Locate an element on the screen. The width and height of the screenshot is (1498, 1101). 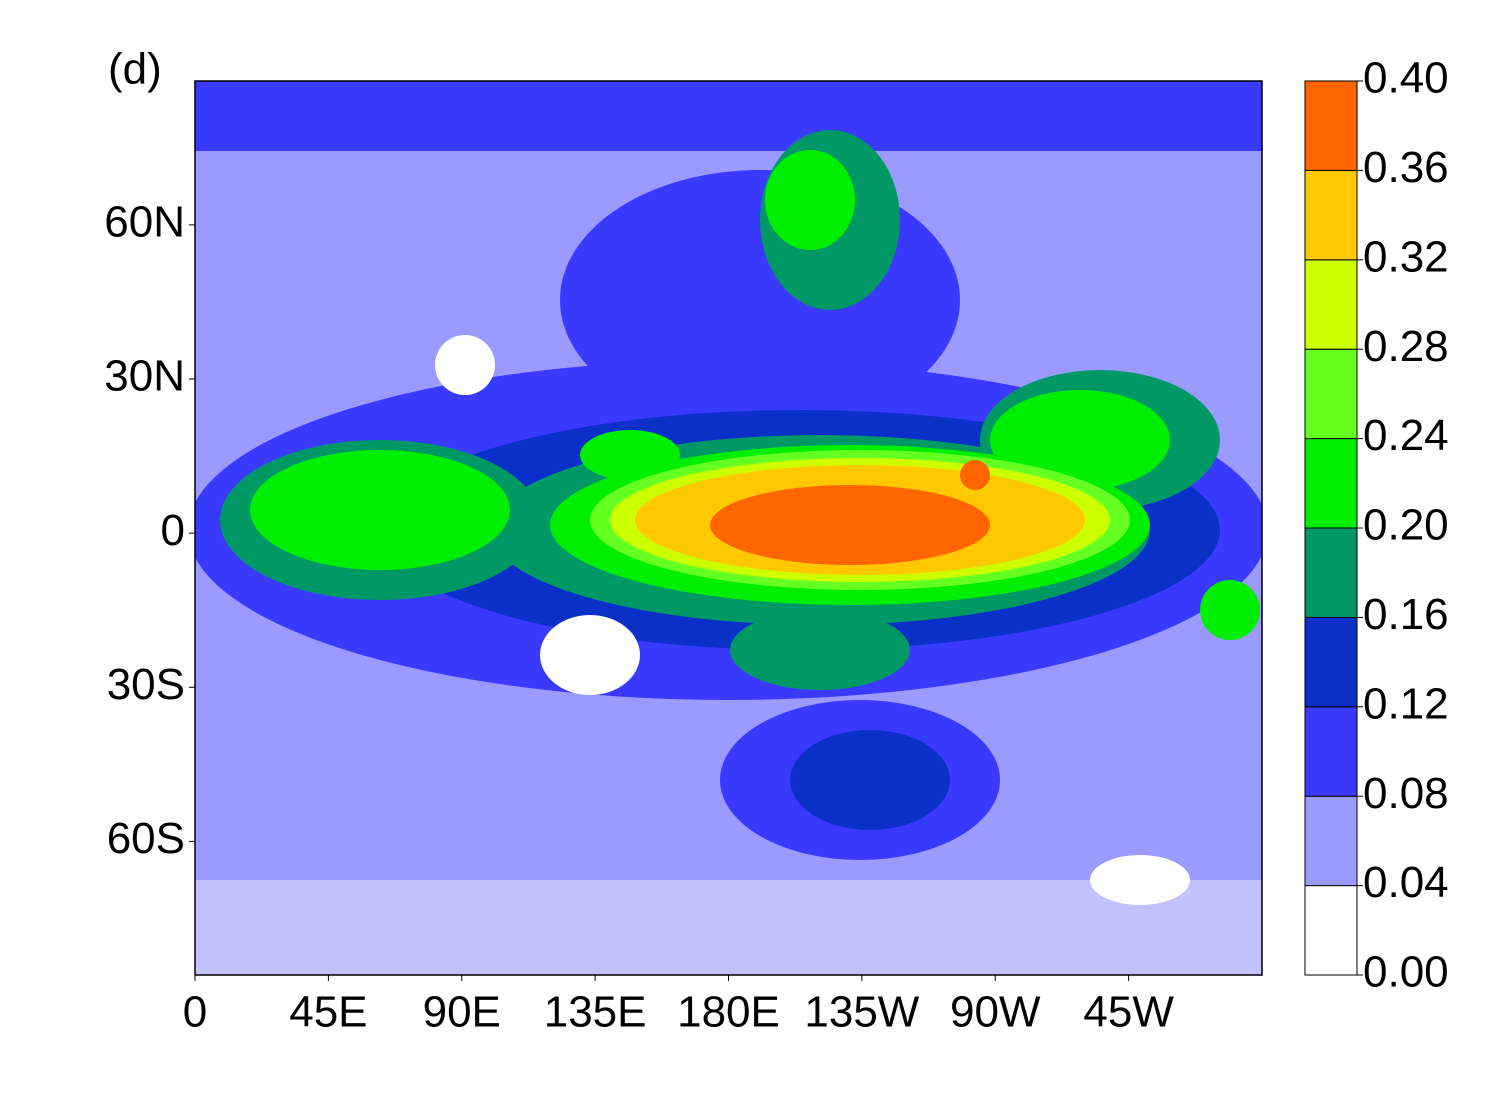
colorbar-label: 0.24 is located at coordinates (1406, 435).